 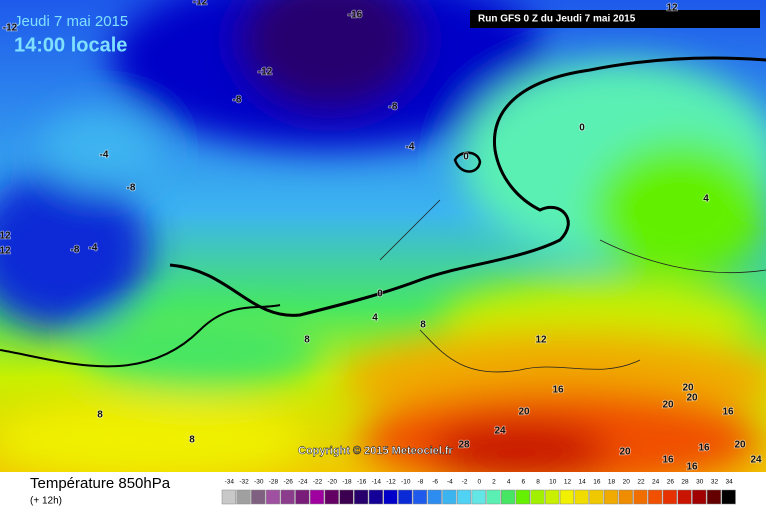 What do you see at coordinates (318, 482) in the screenshot?
I see `scale-label: -22` at bounding box center [318, 482].